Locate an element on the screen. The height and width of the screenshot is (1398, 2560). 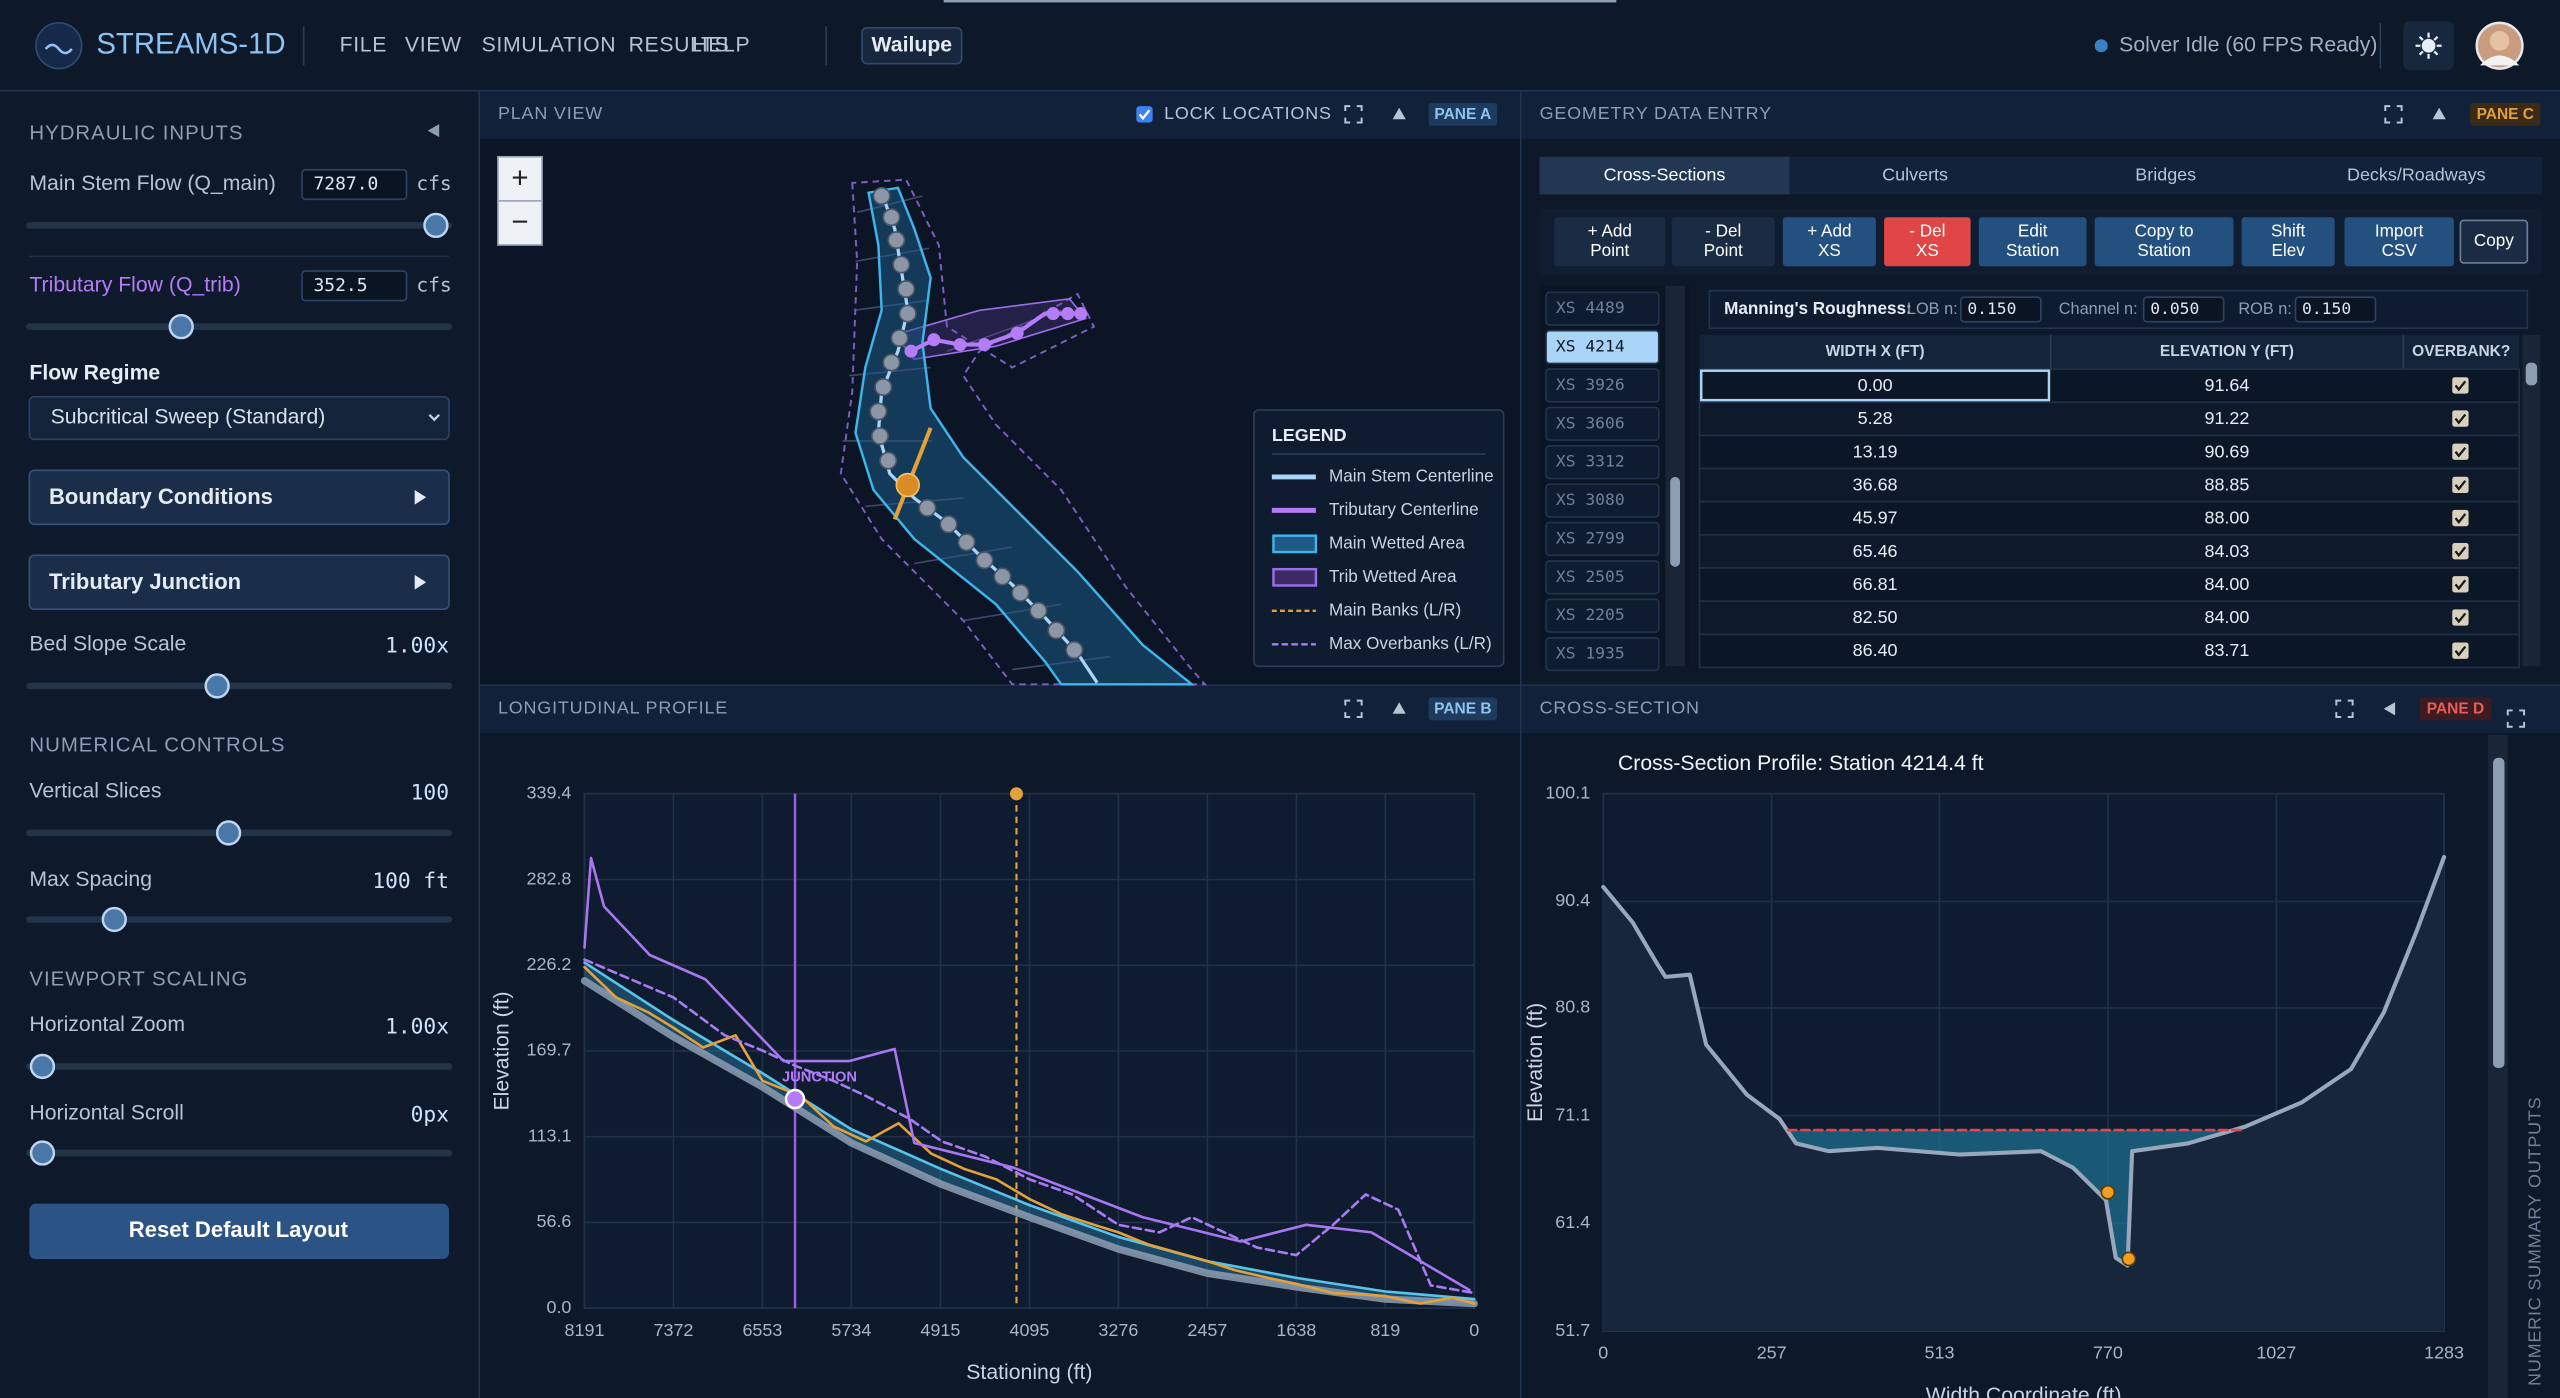
section-item-label: XS 2799 is located at coordinates (1590, 537).